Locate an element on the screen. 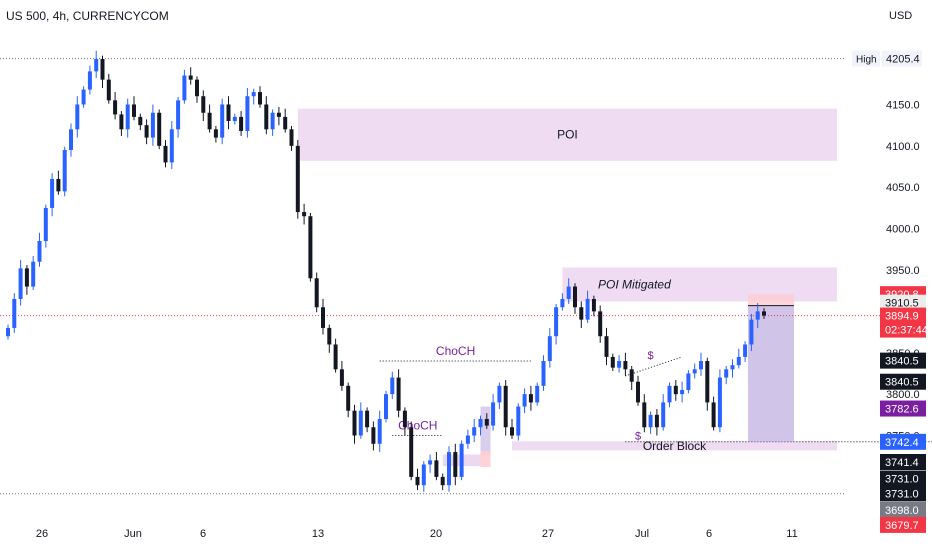 The image size is (932, 550). x-tick-label: 26 is located at coordinates (42, 534).